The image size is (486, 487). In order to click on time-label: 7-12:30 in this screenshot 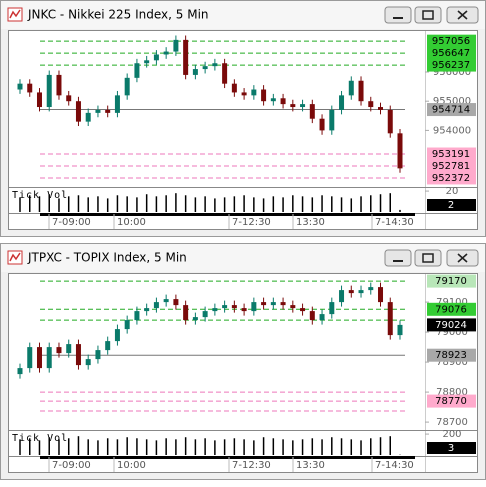, I will do `click(251, 465)`.